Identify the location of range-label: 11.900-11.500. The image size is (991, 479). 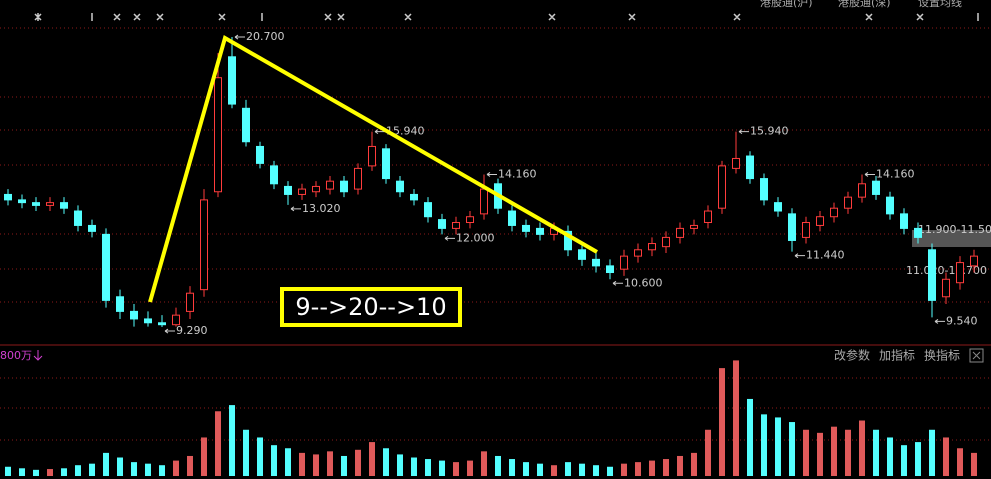
(954, 229).